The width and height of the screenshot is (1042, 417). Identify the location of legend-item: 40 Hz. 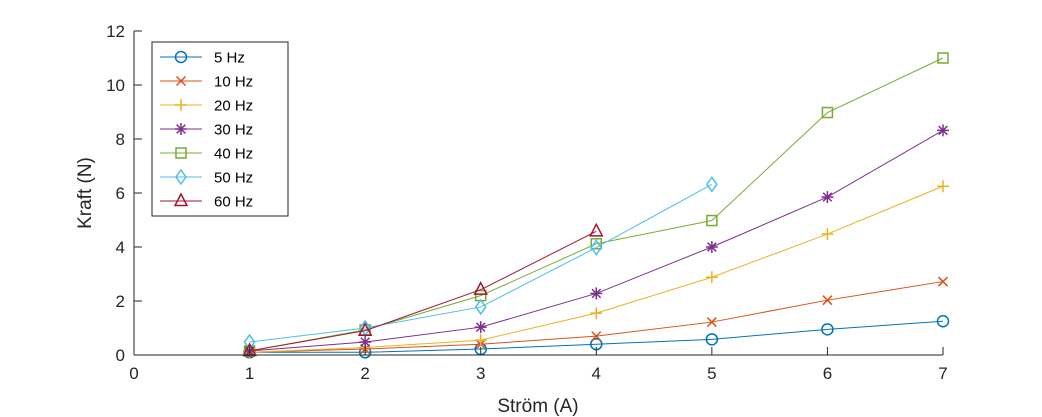
(206, 154).